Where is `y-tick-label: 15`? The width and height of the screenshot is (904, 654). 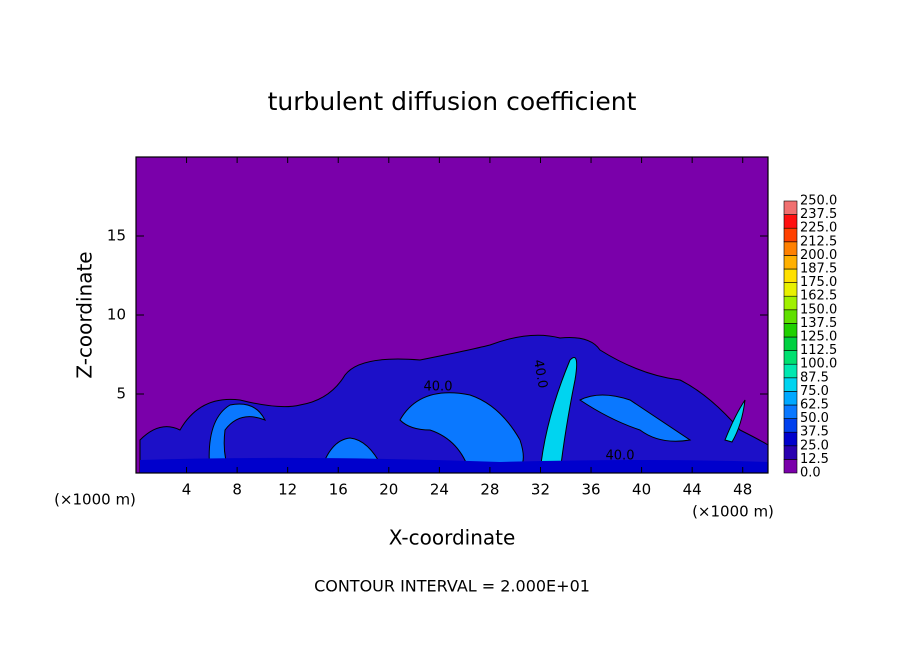
y-tick-label: 15 is located at coordinates (116, 236).